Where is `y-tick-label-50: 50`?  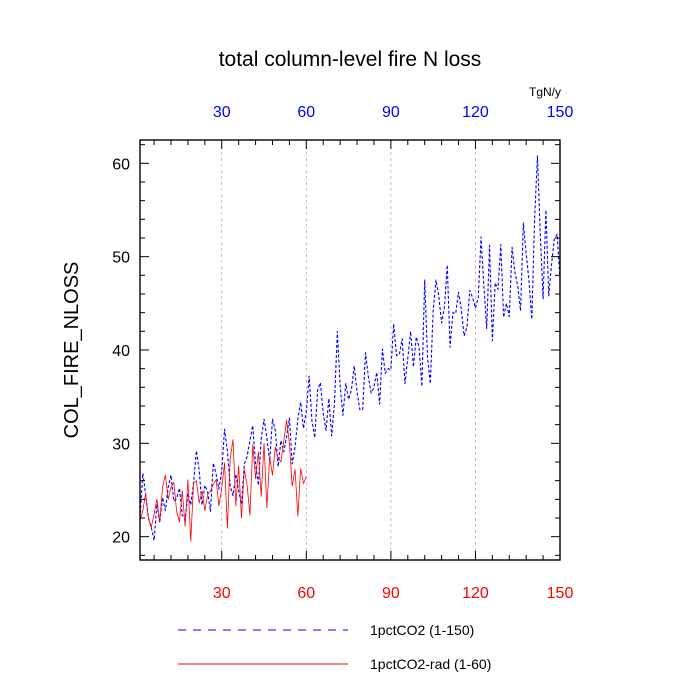 y-tick-label-50: 50 is located at coordinates (121, 258).